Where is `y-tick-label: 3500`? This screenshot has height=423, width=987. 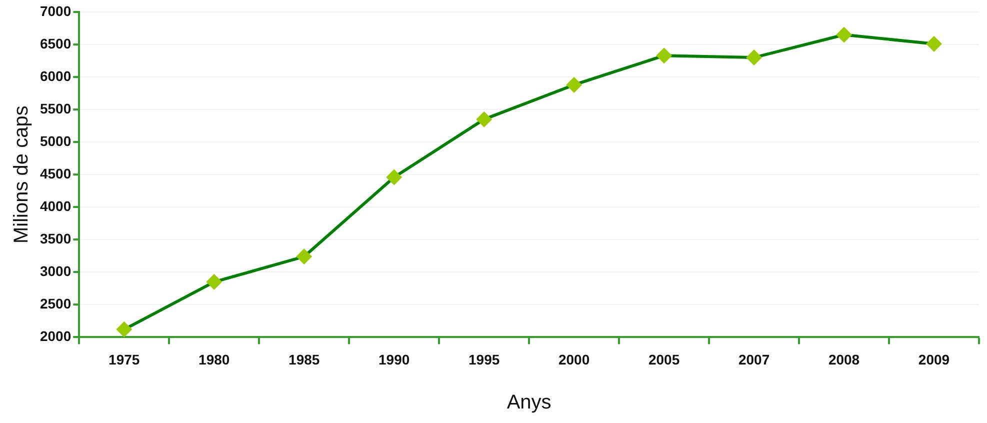 y-tick-label: 3500 is located at coordinates (56, 238).